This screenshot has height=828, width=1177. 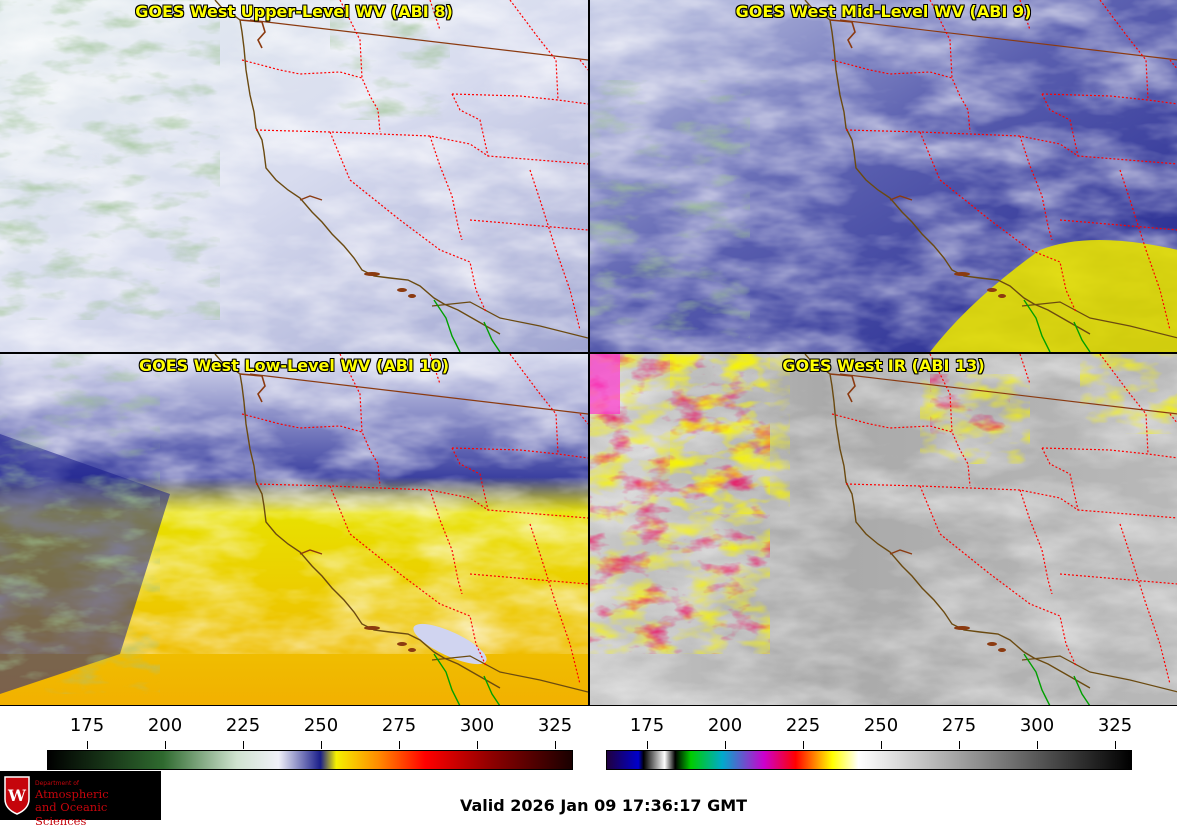 I want to click on crest-letter: W, so click(x=17, y=795).